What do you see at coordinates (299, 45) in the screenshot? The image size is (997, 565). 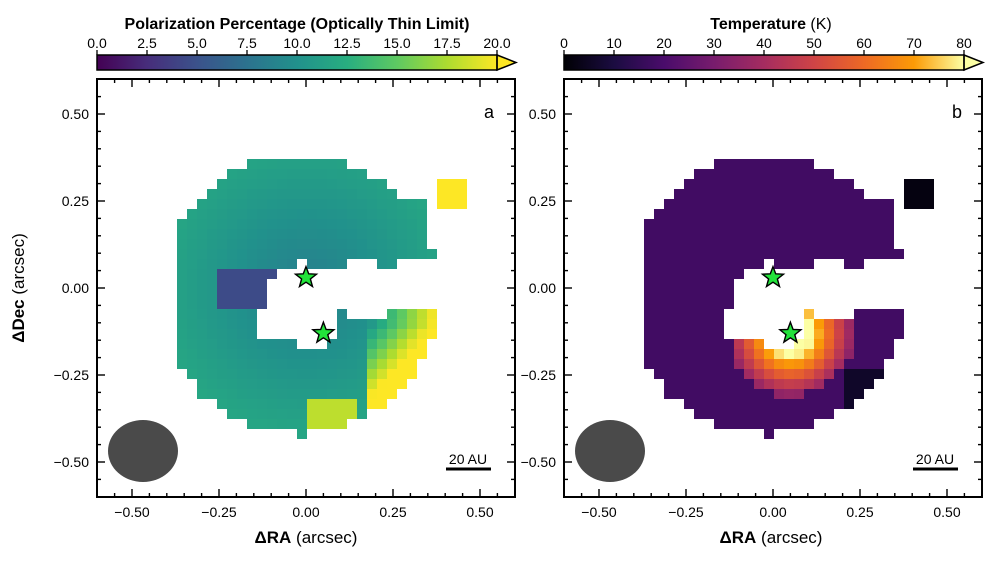 I see `colorbar-a-ticks: 0.0 2.5 5.0 7.5 10.0 12.5 15.0 17.5 20.0` at bounding box center [299, 45].